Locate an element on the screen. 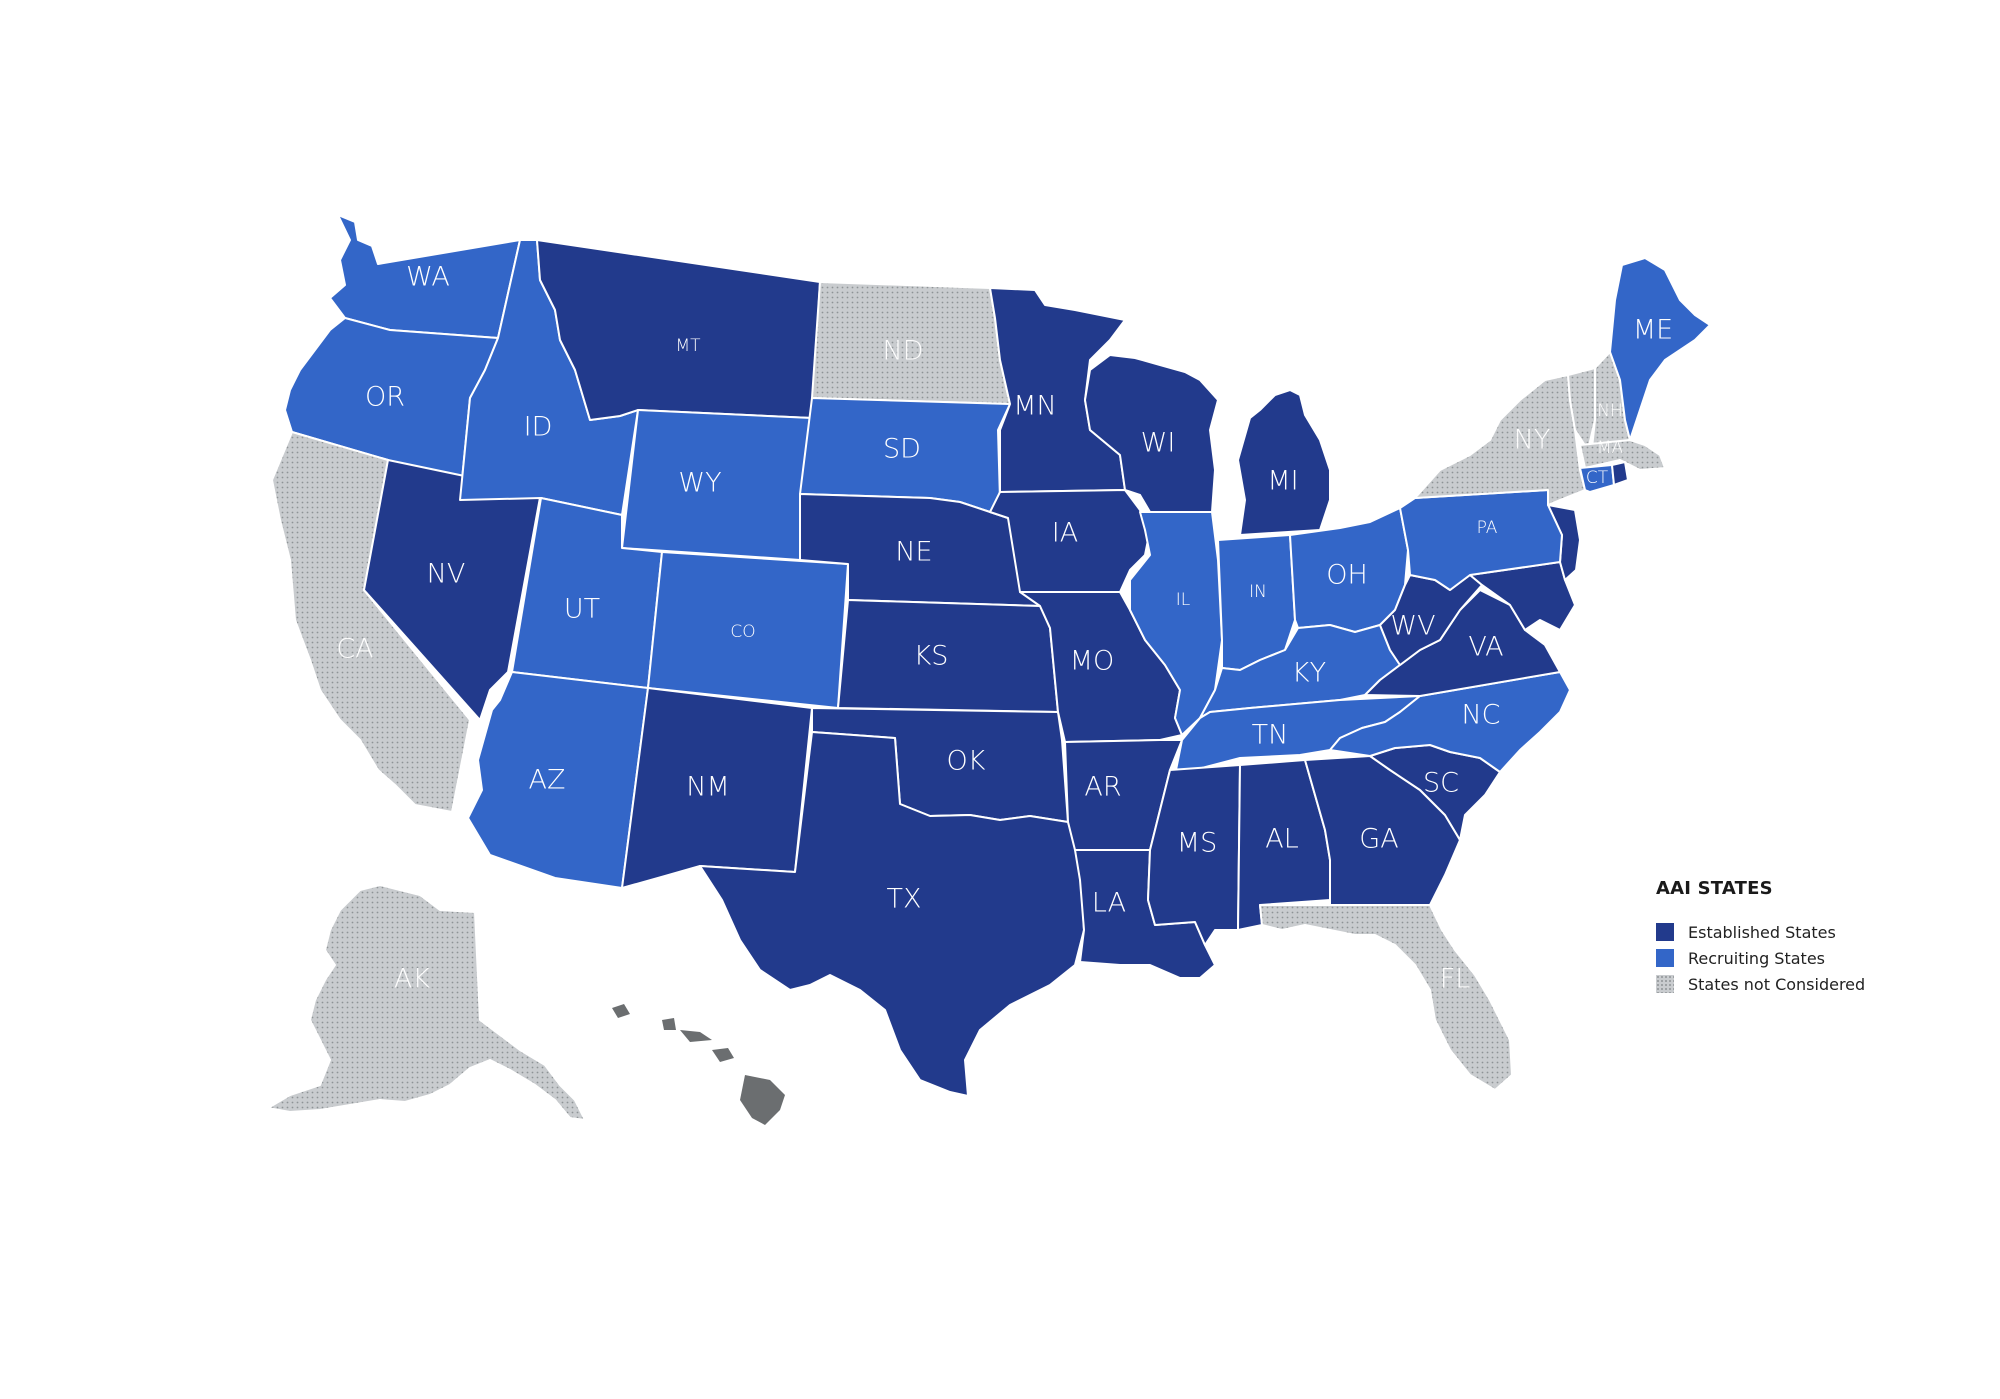 This screenshot has width=2000, height=1399. label-nc: NC is located at coordinates (1480, 715).